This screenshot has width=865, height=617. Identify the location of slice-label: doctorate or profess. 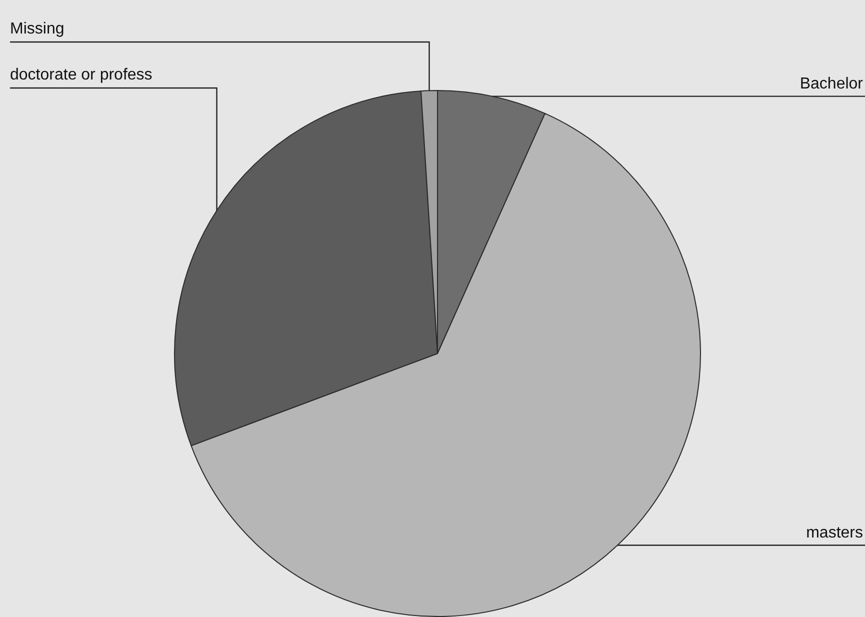
(81, 75).